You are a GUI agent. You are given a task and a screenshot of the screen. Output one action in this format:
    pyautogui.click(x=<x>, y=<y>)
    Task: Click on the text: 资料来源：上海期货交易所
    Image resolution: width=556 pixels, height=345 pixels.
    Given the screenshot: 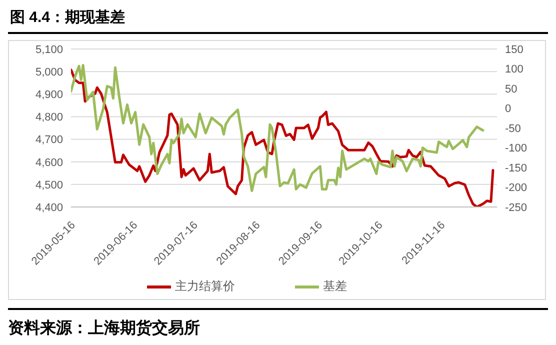 What is the action you would take?
    pyautogui.click(x=104, y=328)
    